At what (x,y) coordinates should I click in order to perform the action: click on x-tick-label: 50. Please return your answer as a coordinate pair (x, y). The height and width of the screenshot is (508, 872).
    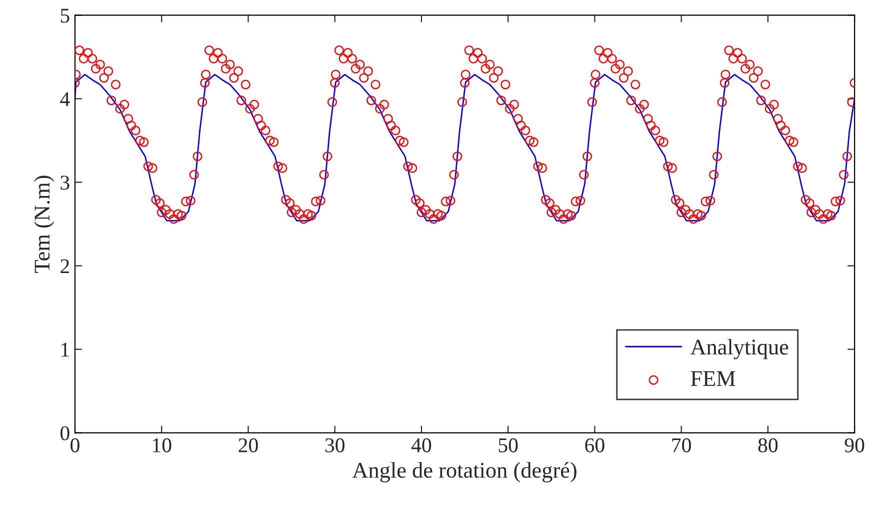
    Looking at the image, I should click on (508, 445).